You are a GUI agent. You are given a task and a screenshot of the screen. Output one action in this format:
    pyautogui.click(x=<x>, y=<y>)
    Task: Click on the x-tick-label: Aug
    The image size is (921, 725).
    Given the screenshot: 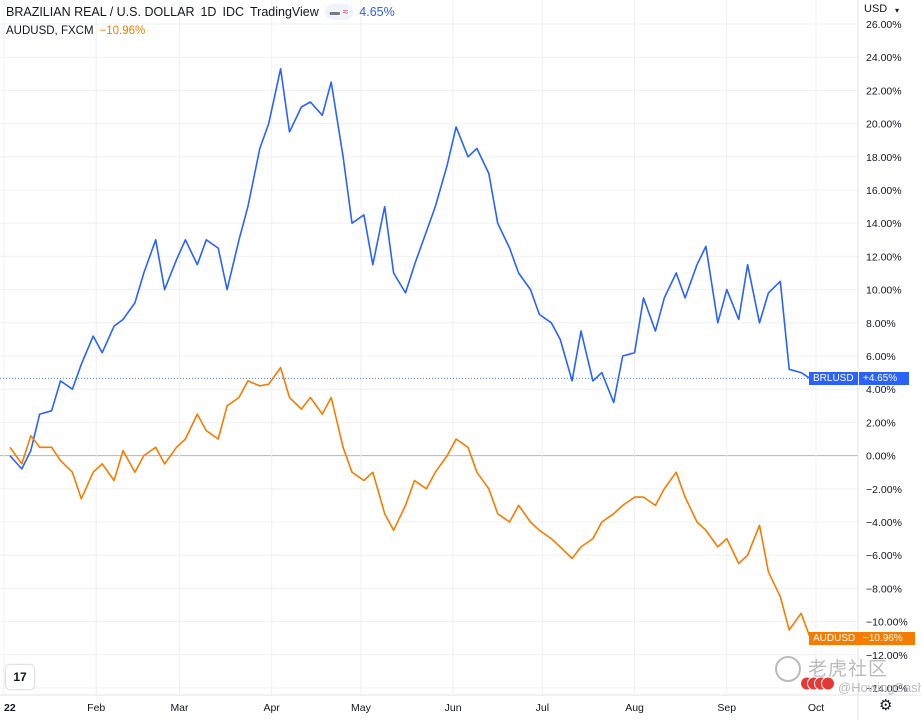 What is the action you would take?
    pyautogui.click(x=634, y=708)
    